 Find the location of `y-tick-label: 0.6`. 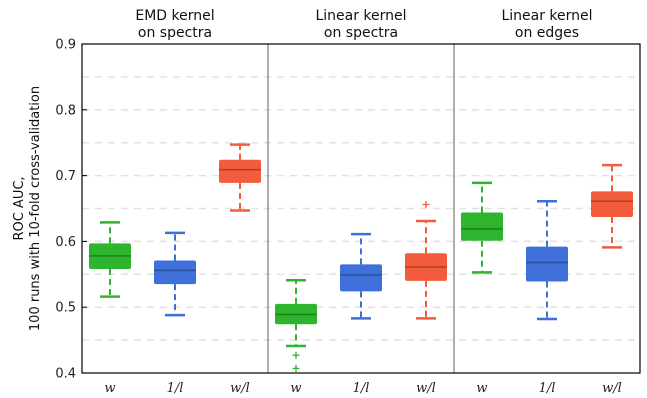

y-tick-label: 0.6 is located at coordinates (65, 242).